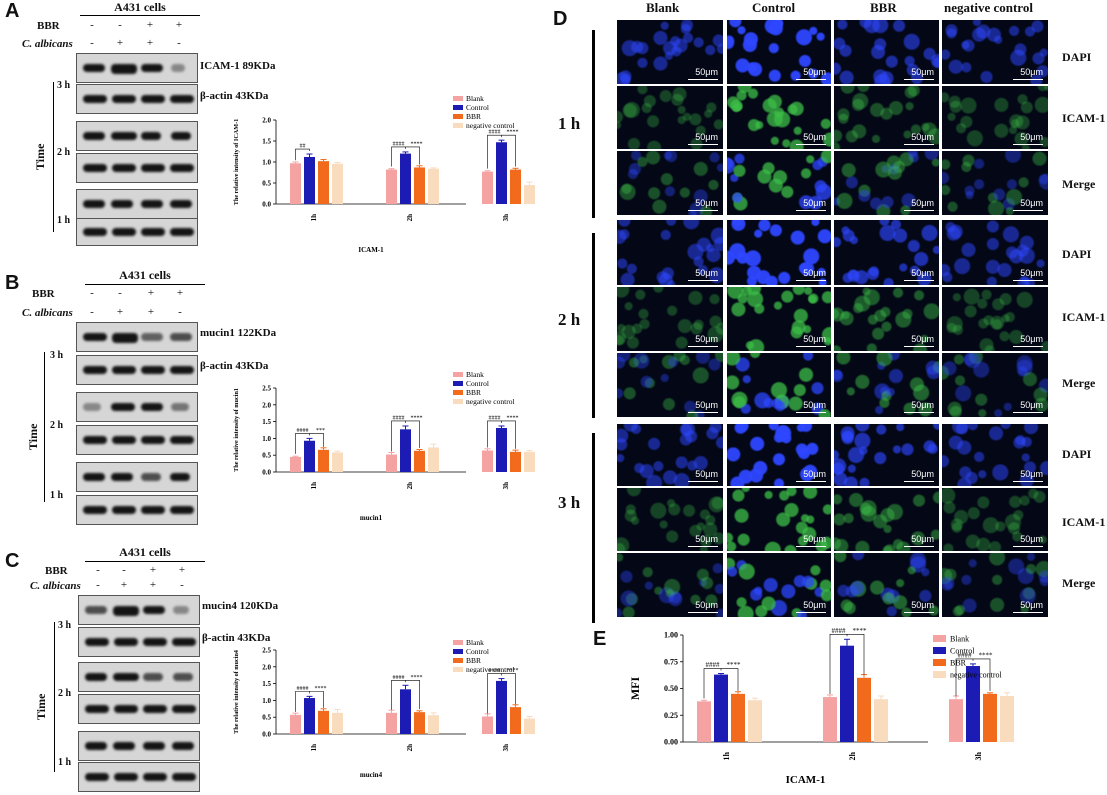 The image size is (1107, 795). I want to click on y-axis-label: The relative intensity of mucin1, so click(236, 430).